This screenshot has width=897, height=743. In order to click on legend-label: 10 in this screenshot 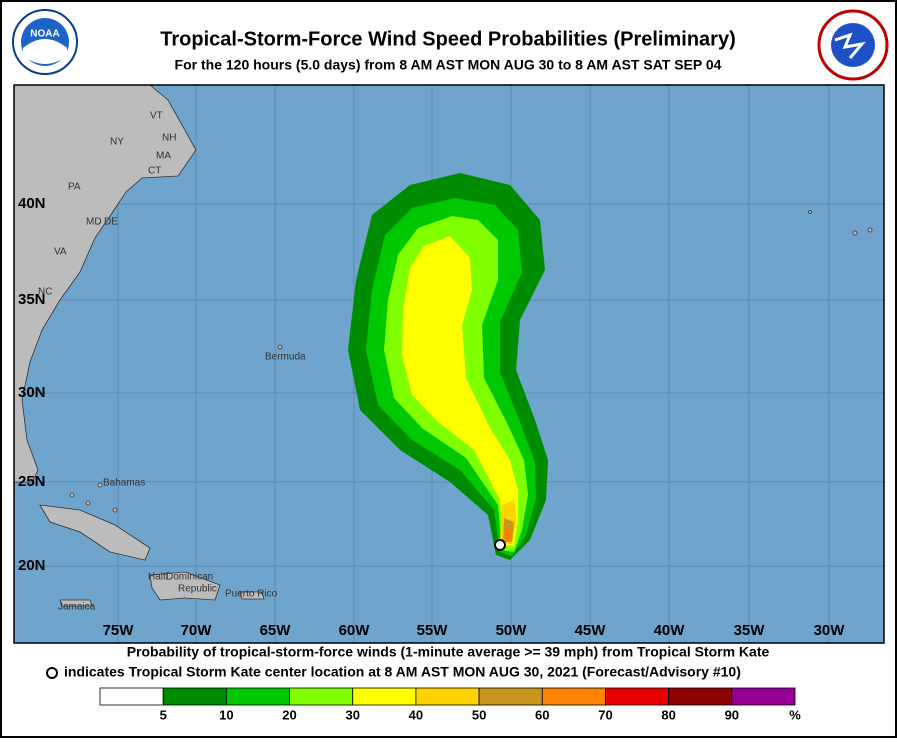, I will do `click(226, 714)`.